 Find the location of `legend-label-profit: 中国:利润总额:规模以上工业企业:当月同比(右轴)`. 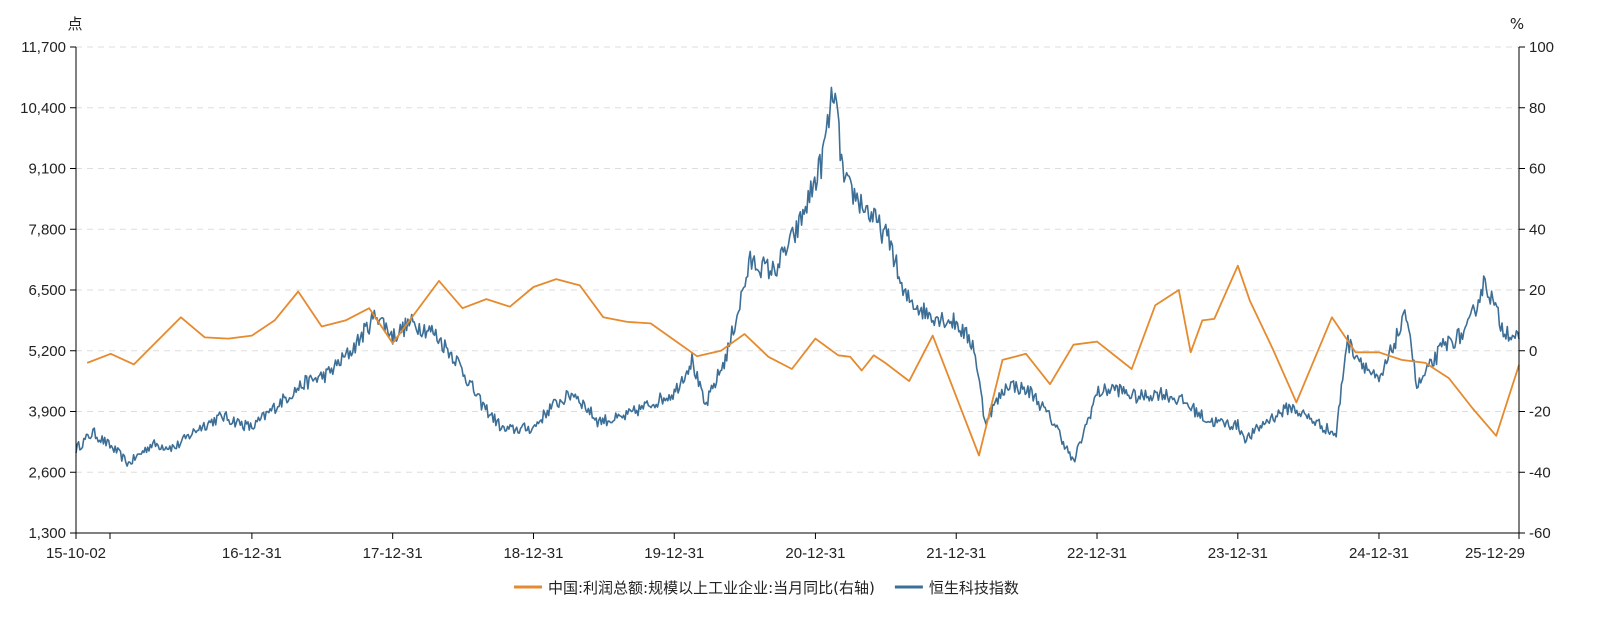

legend-label-profit: 中国:利润总额:规模以上工业企业:当月同比(右轴) is located at coordinates (711, 588).